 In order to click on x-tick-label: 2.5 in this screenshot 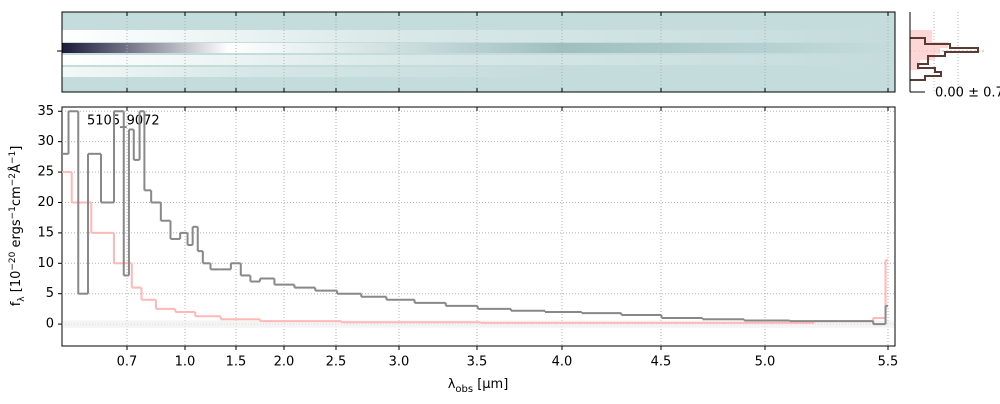, I will do `click(336, 362)`.